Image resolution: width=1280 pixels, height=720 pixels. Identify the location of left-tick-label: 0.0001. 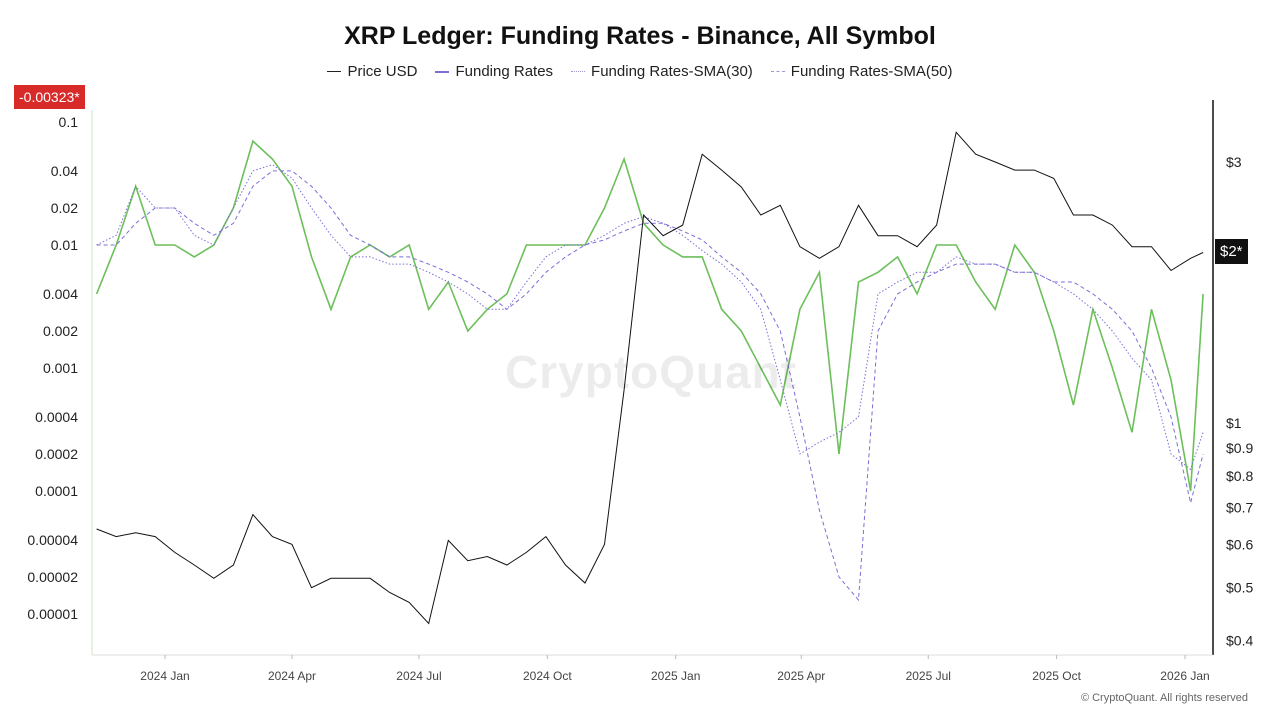
(56, 491).